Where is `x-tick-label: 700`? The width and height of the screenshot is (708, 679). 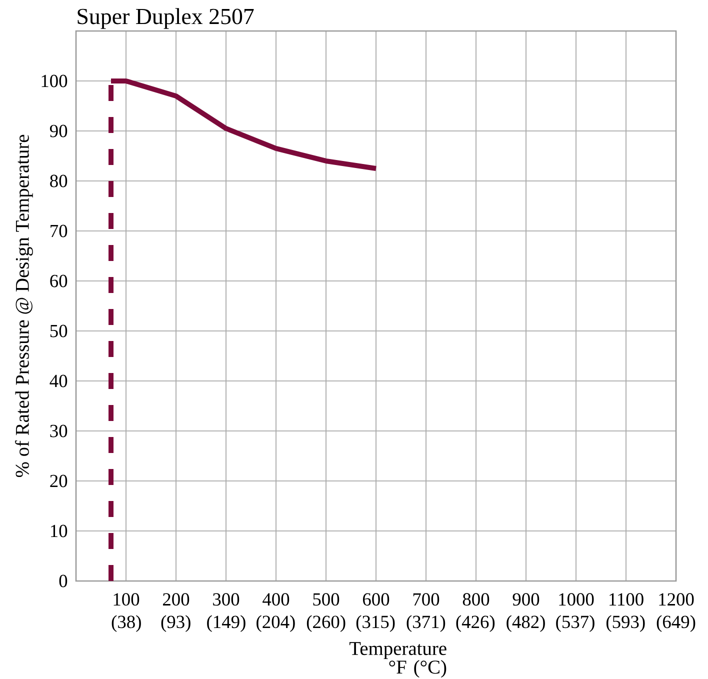
x-tick-label: 700 is located at coordinates (426, 599).